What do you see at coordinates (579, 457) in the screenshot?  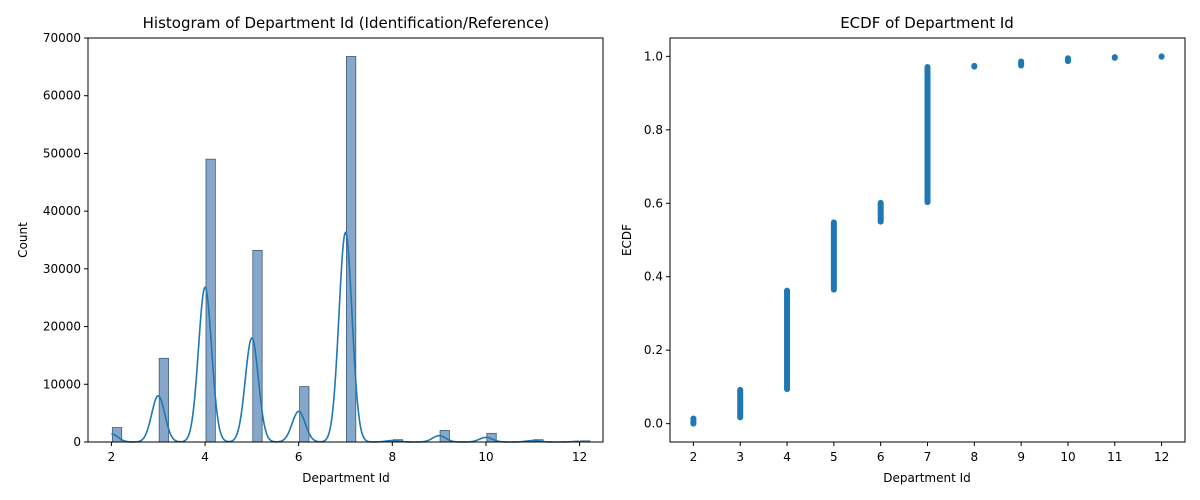 I see `histogram-x-tick-label: 12` at bounding box center [579, 457].